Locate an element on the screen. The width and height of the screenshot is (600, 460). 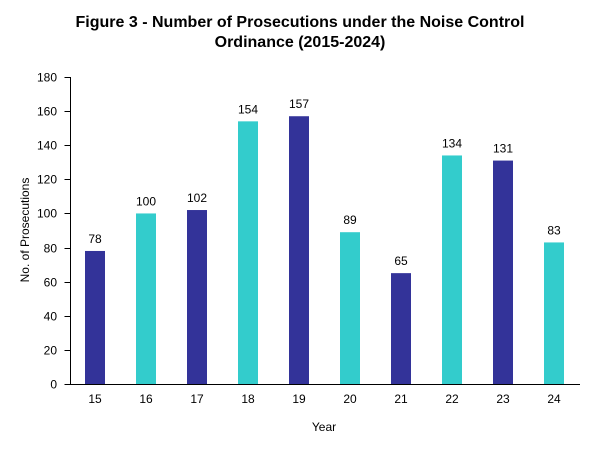
x-tick-label-17: 17 is located at coordinates (197, 399).